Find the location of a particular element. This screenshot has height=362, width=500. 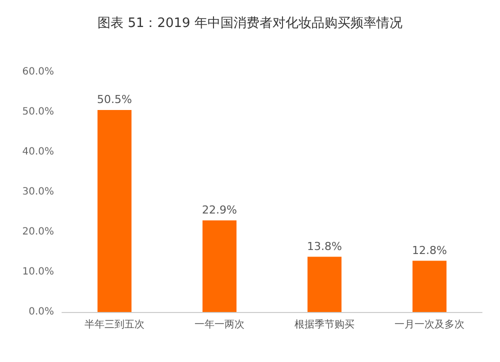

y-tick-label: 20.0% is located at coordinates (38, 232).